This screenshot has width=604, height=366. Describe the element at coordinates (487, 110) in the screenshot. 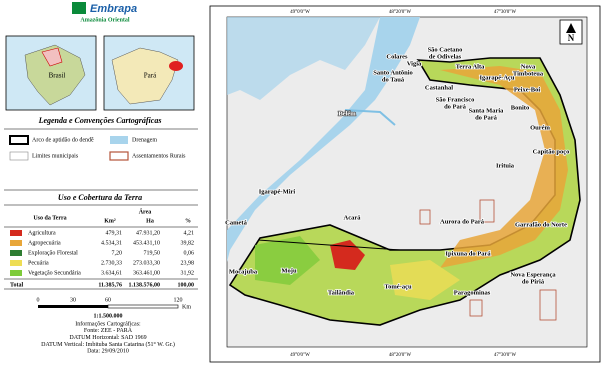

I see `place-label: Santa Maria` at that location.